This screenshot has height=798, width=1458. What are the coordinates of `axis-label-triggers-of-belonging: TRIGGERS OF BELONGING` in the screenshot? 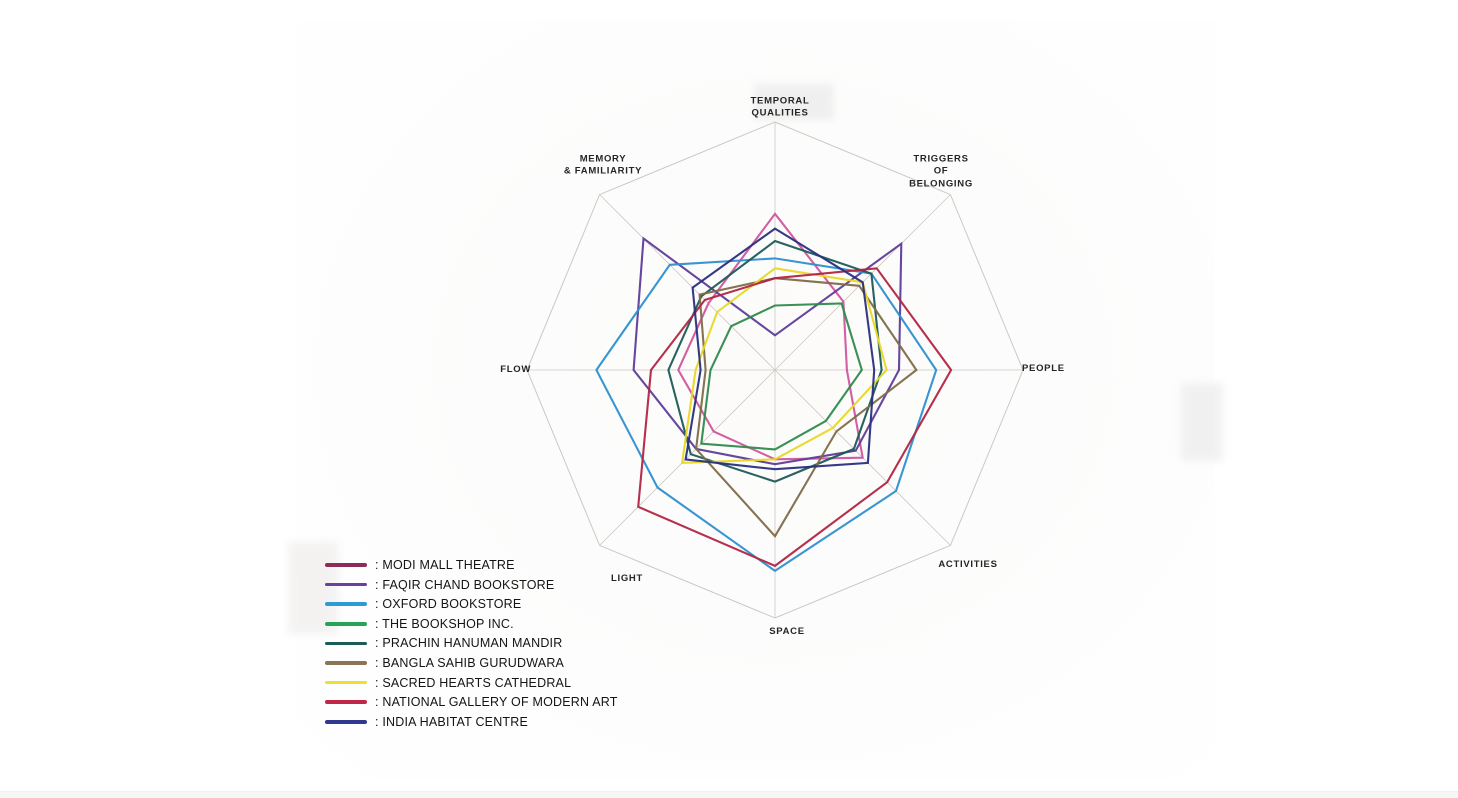 It's located at (941, 171).